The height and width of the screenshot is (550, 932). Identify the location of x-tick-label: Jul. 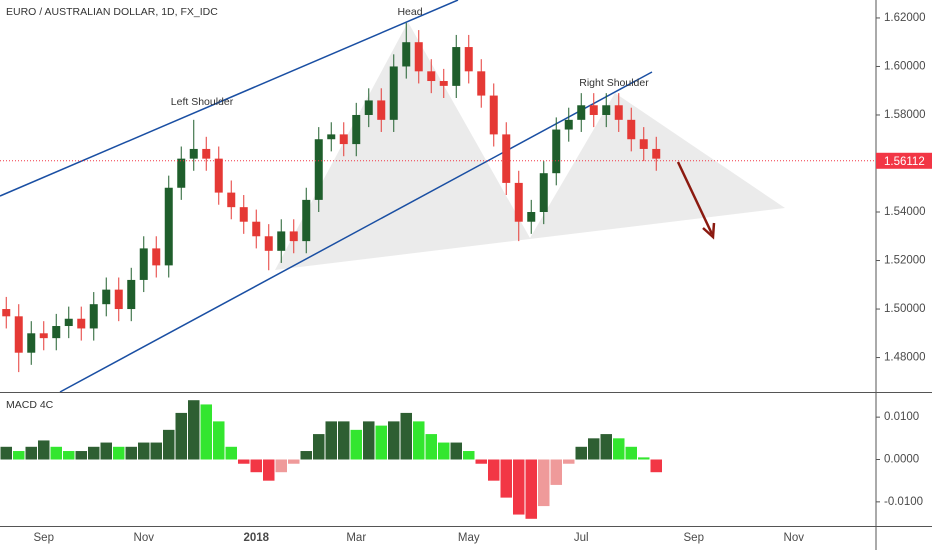
(581, 538).